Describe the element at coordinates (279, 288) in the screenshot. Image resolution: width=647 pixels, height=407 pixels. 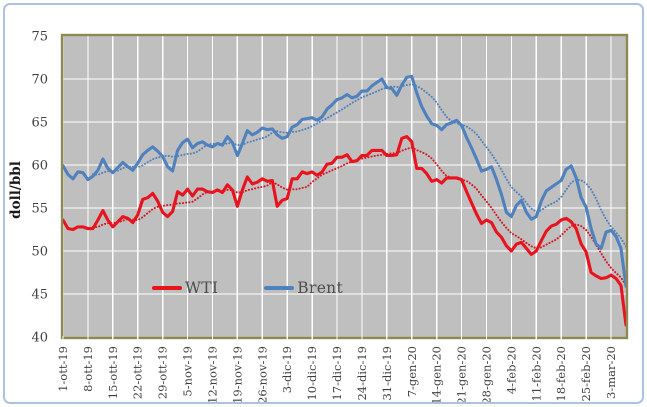
I see `brent-legend-line` at that location.